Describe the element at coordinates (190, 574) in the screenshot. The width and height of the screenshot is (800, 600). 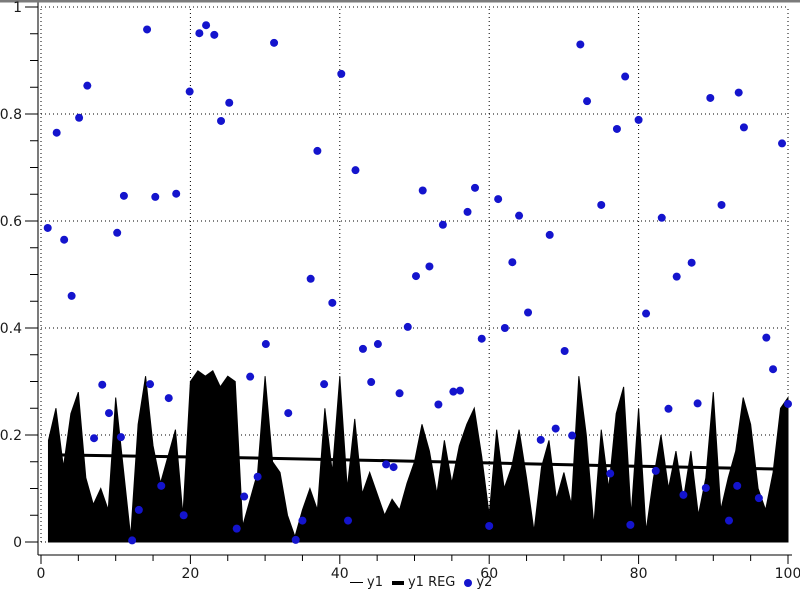
I see `x-tick-label-20: 20` at that location.